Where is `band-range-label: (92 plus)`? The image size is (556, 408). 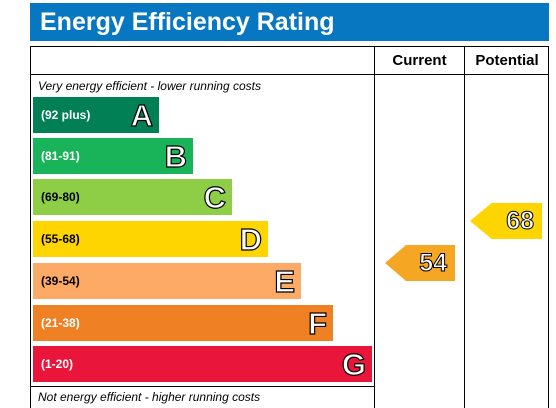
band-range-label: (92 plus) is located at coordinates (66, 115).